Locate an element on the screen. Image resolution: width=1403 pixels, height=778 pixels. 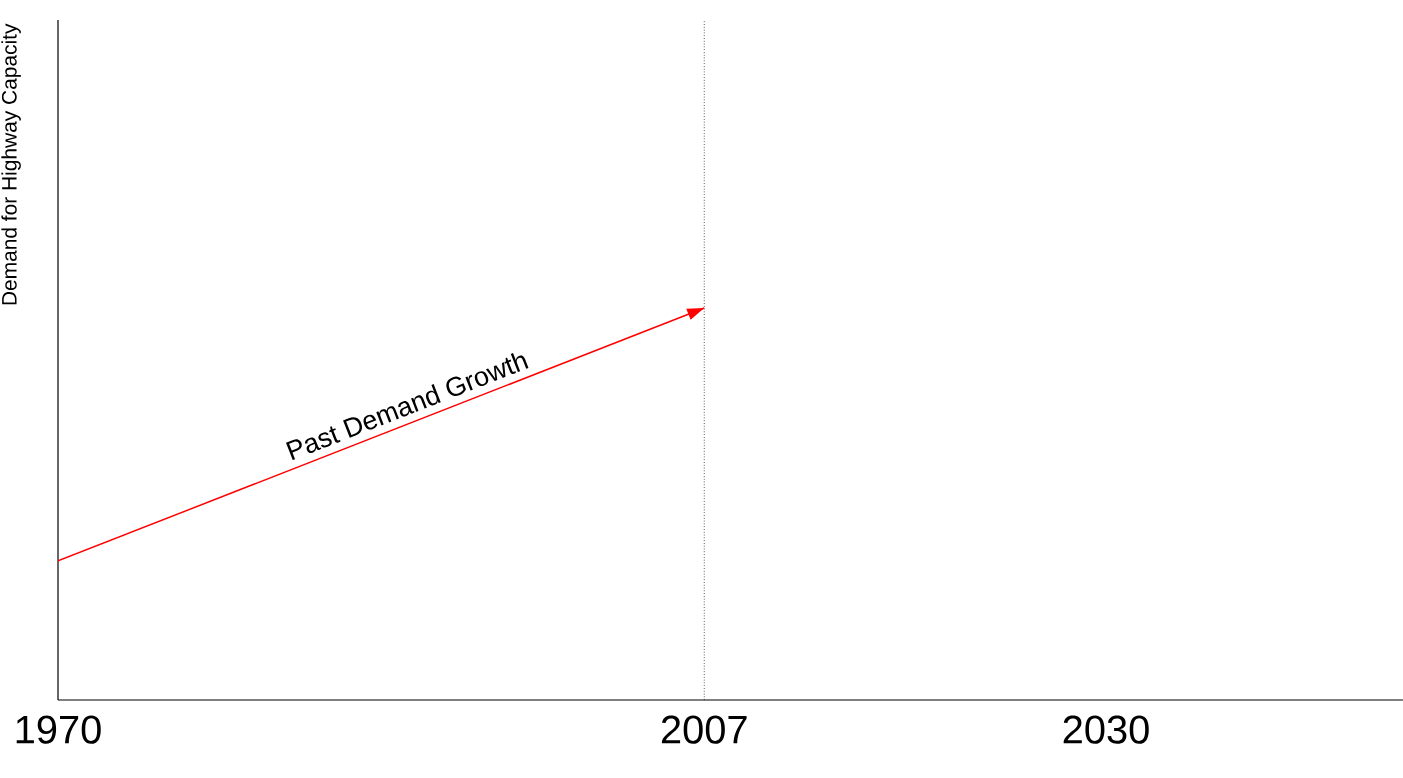
x-tick-label: 2030 is located at coordinates (1106, 729).